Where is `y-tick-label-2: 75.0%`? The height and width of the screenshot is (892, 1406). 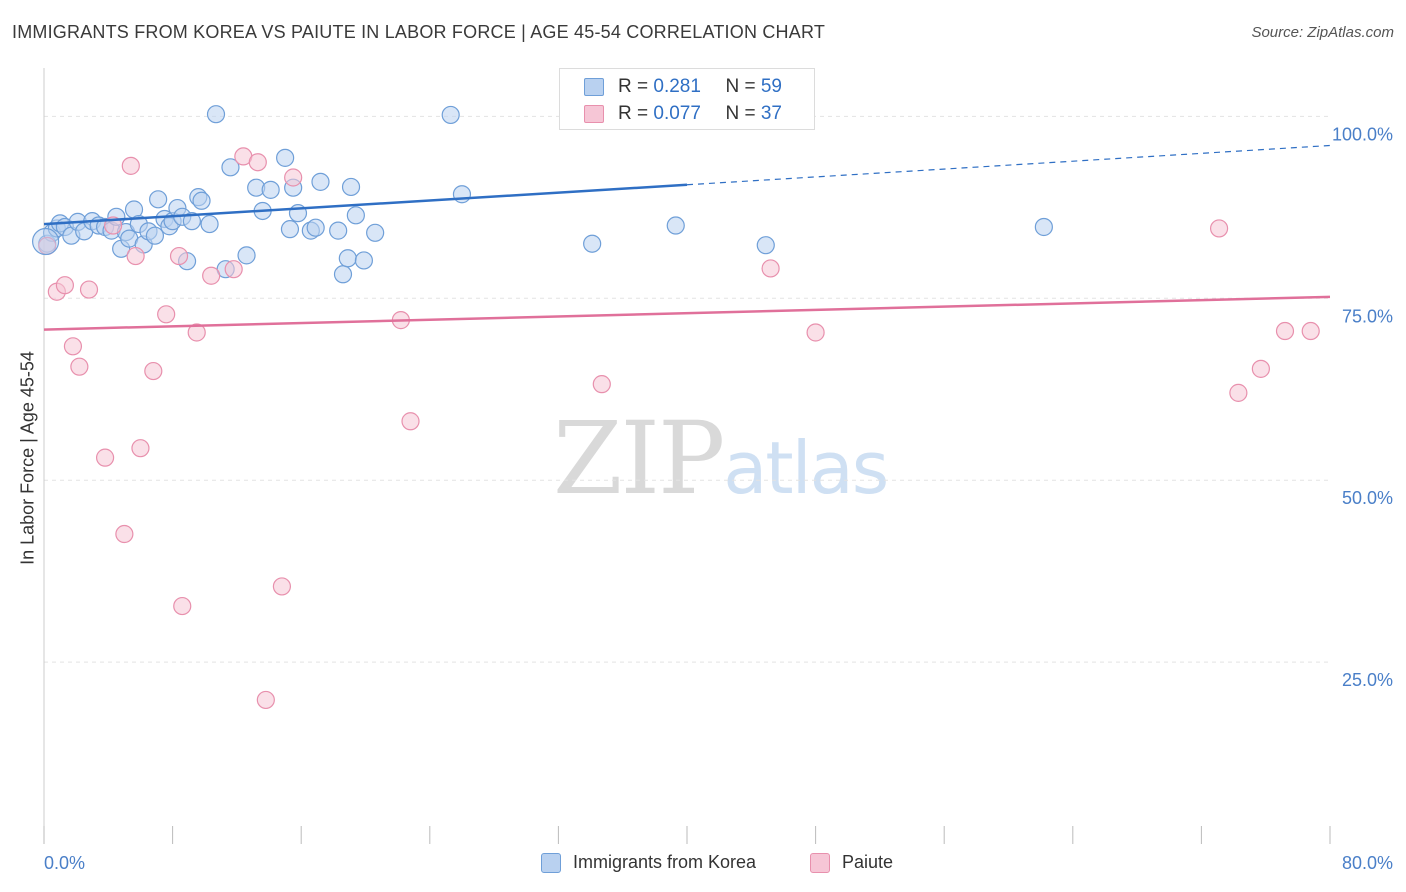 y-tick-label-2: 75.0% is located at coordinates (1367, 316).